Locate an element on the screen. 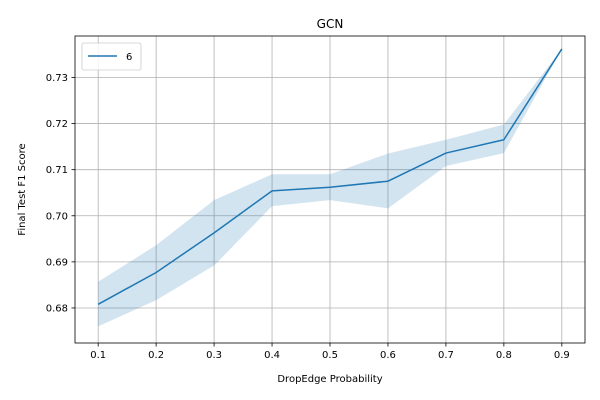 The height and width of the screenshot is (400, 600). y-tick-label: 0.72 is located at coordinates (57, 124).